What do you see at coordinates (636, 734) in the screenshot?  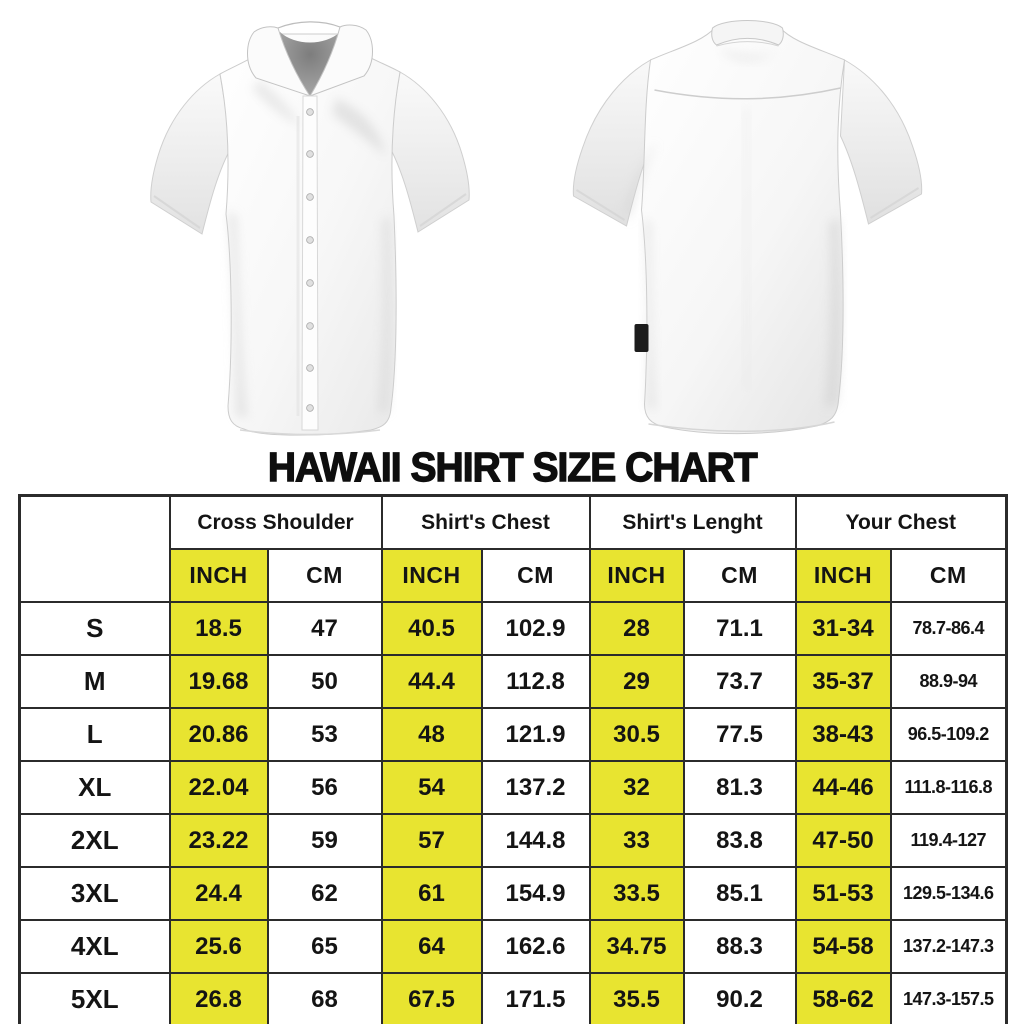 I see `inch-value: 30.5` at bounding box center [636, 734].